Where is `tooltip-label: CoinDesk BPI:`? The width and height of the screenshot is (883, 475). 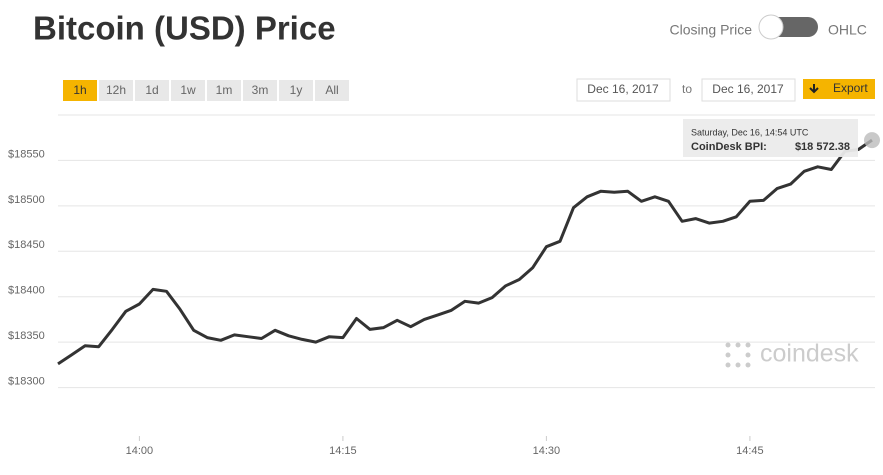
tooltip-label: CoinDesk BPI: is located at coordinates (729, 147).